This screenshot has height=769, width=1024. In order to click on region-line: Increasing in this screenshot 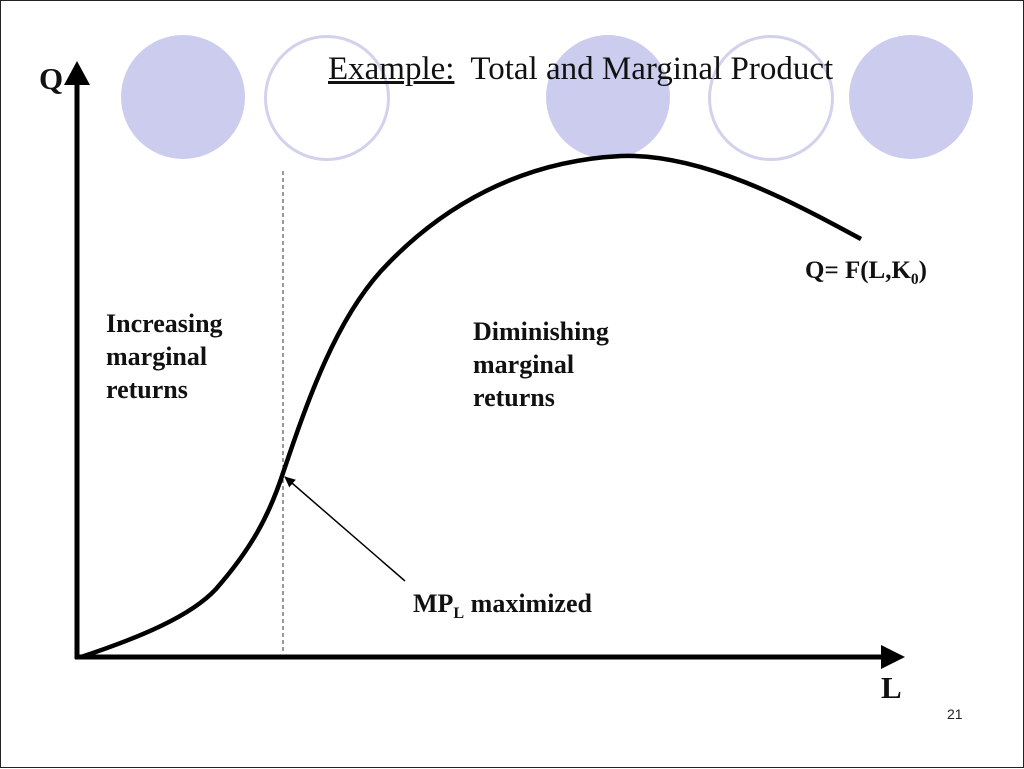, I will do `click(164, 323)`.